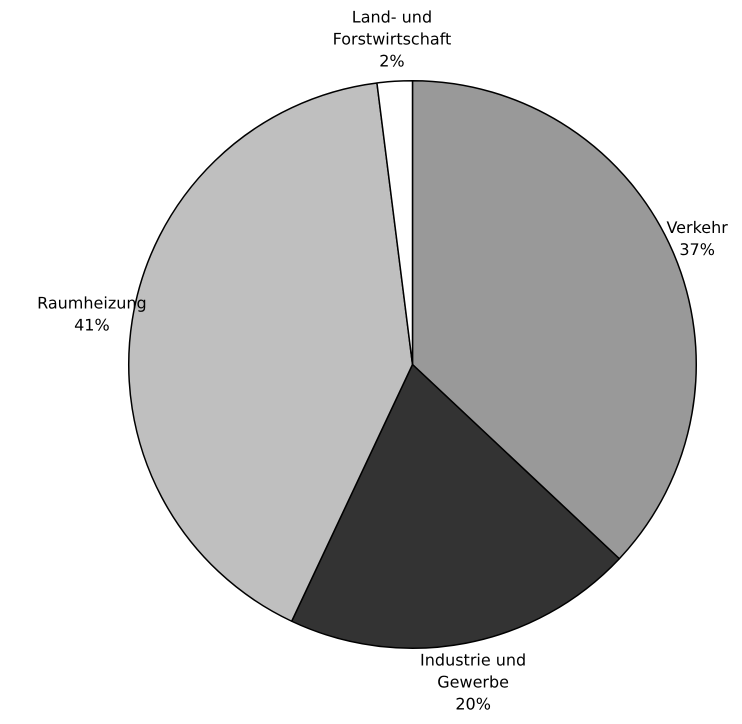  I want to click on slice-label: Land- und Forstwirtschaft, so click(392, 28).